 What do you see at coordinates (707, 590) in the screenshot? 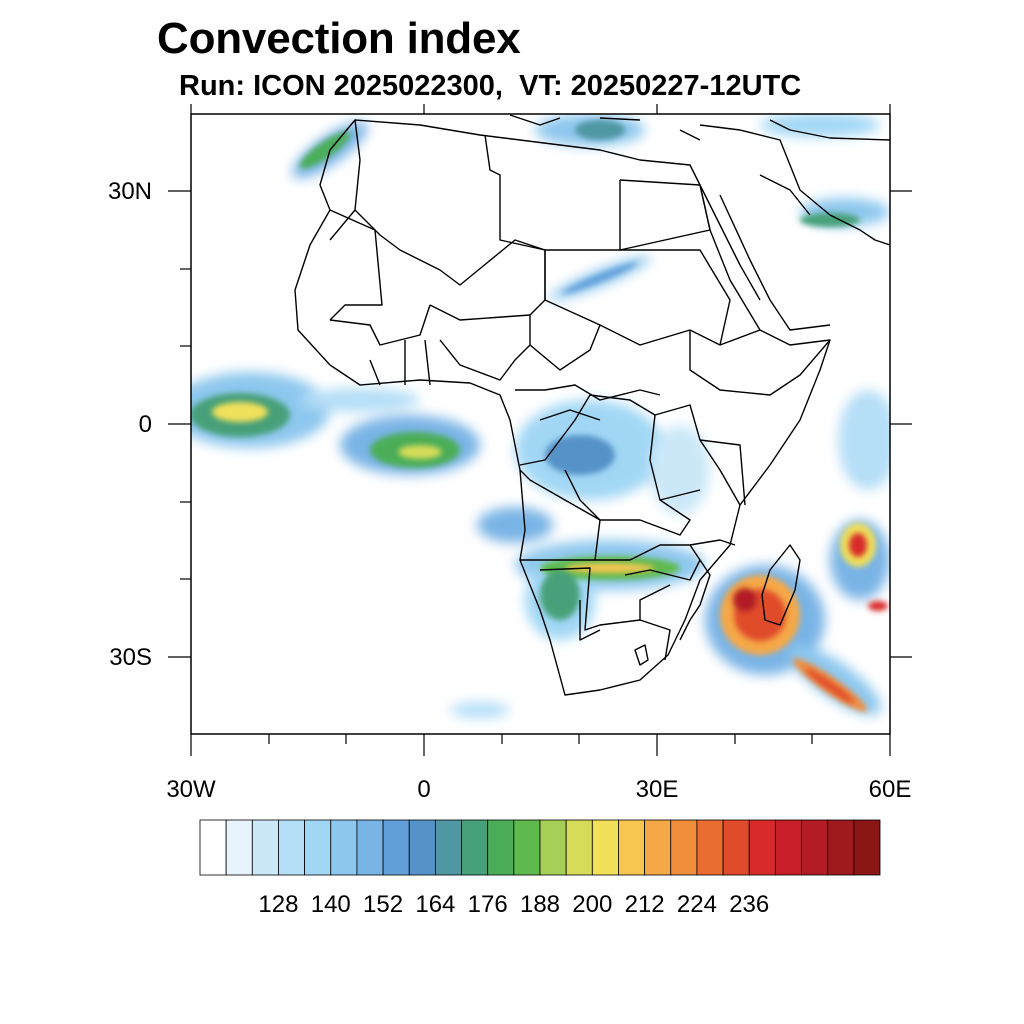
I see `border-mozambique` at bounding box center [707, 590].